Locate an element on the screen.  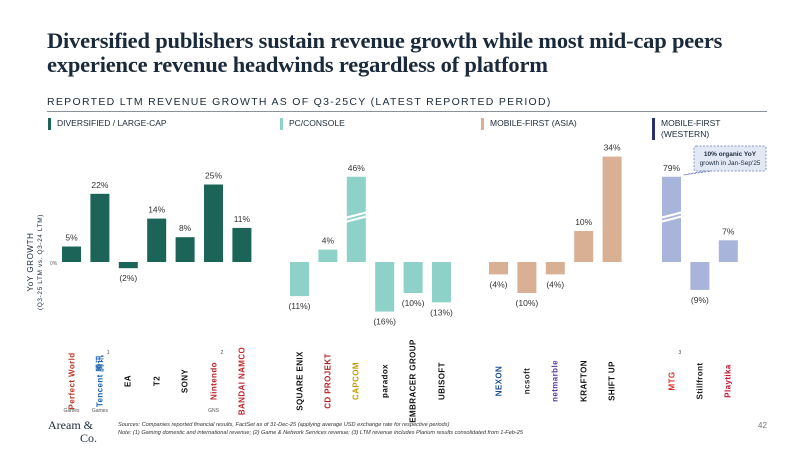
brand-ubisoft: UBISOFT is located at coordinates (442, 381).